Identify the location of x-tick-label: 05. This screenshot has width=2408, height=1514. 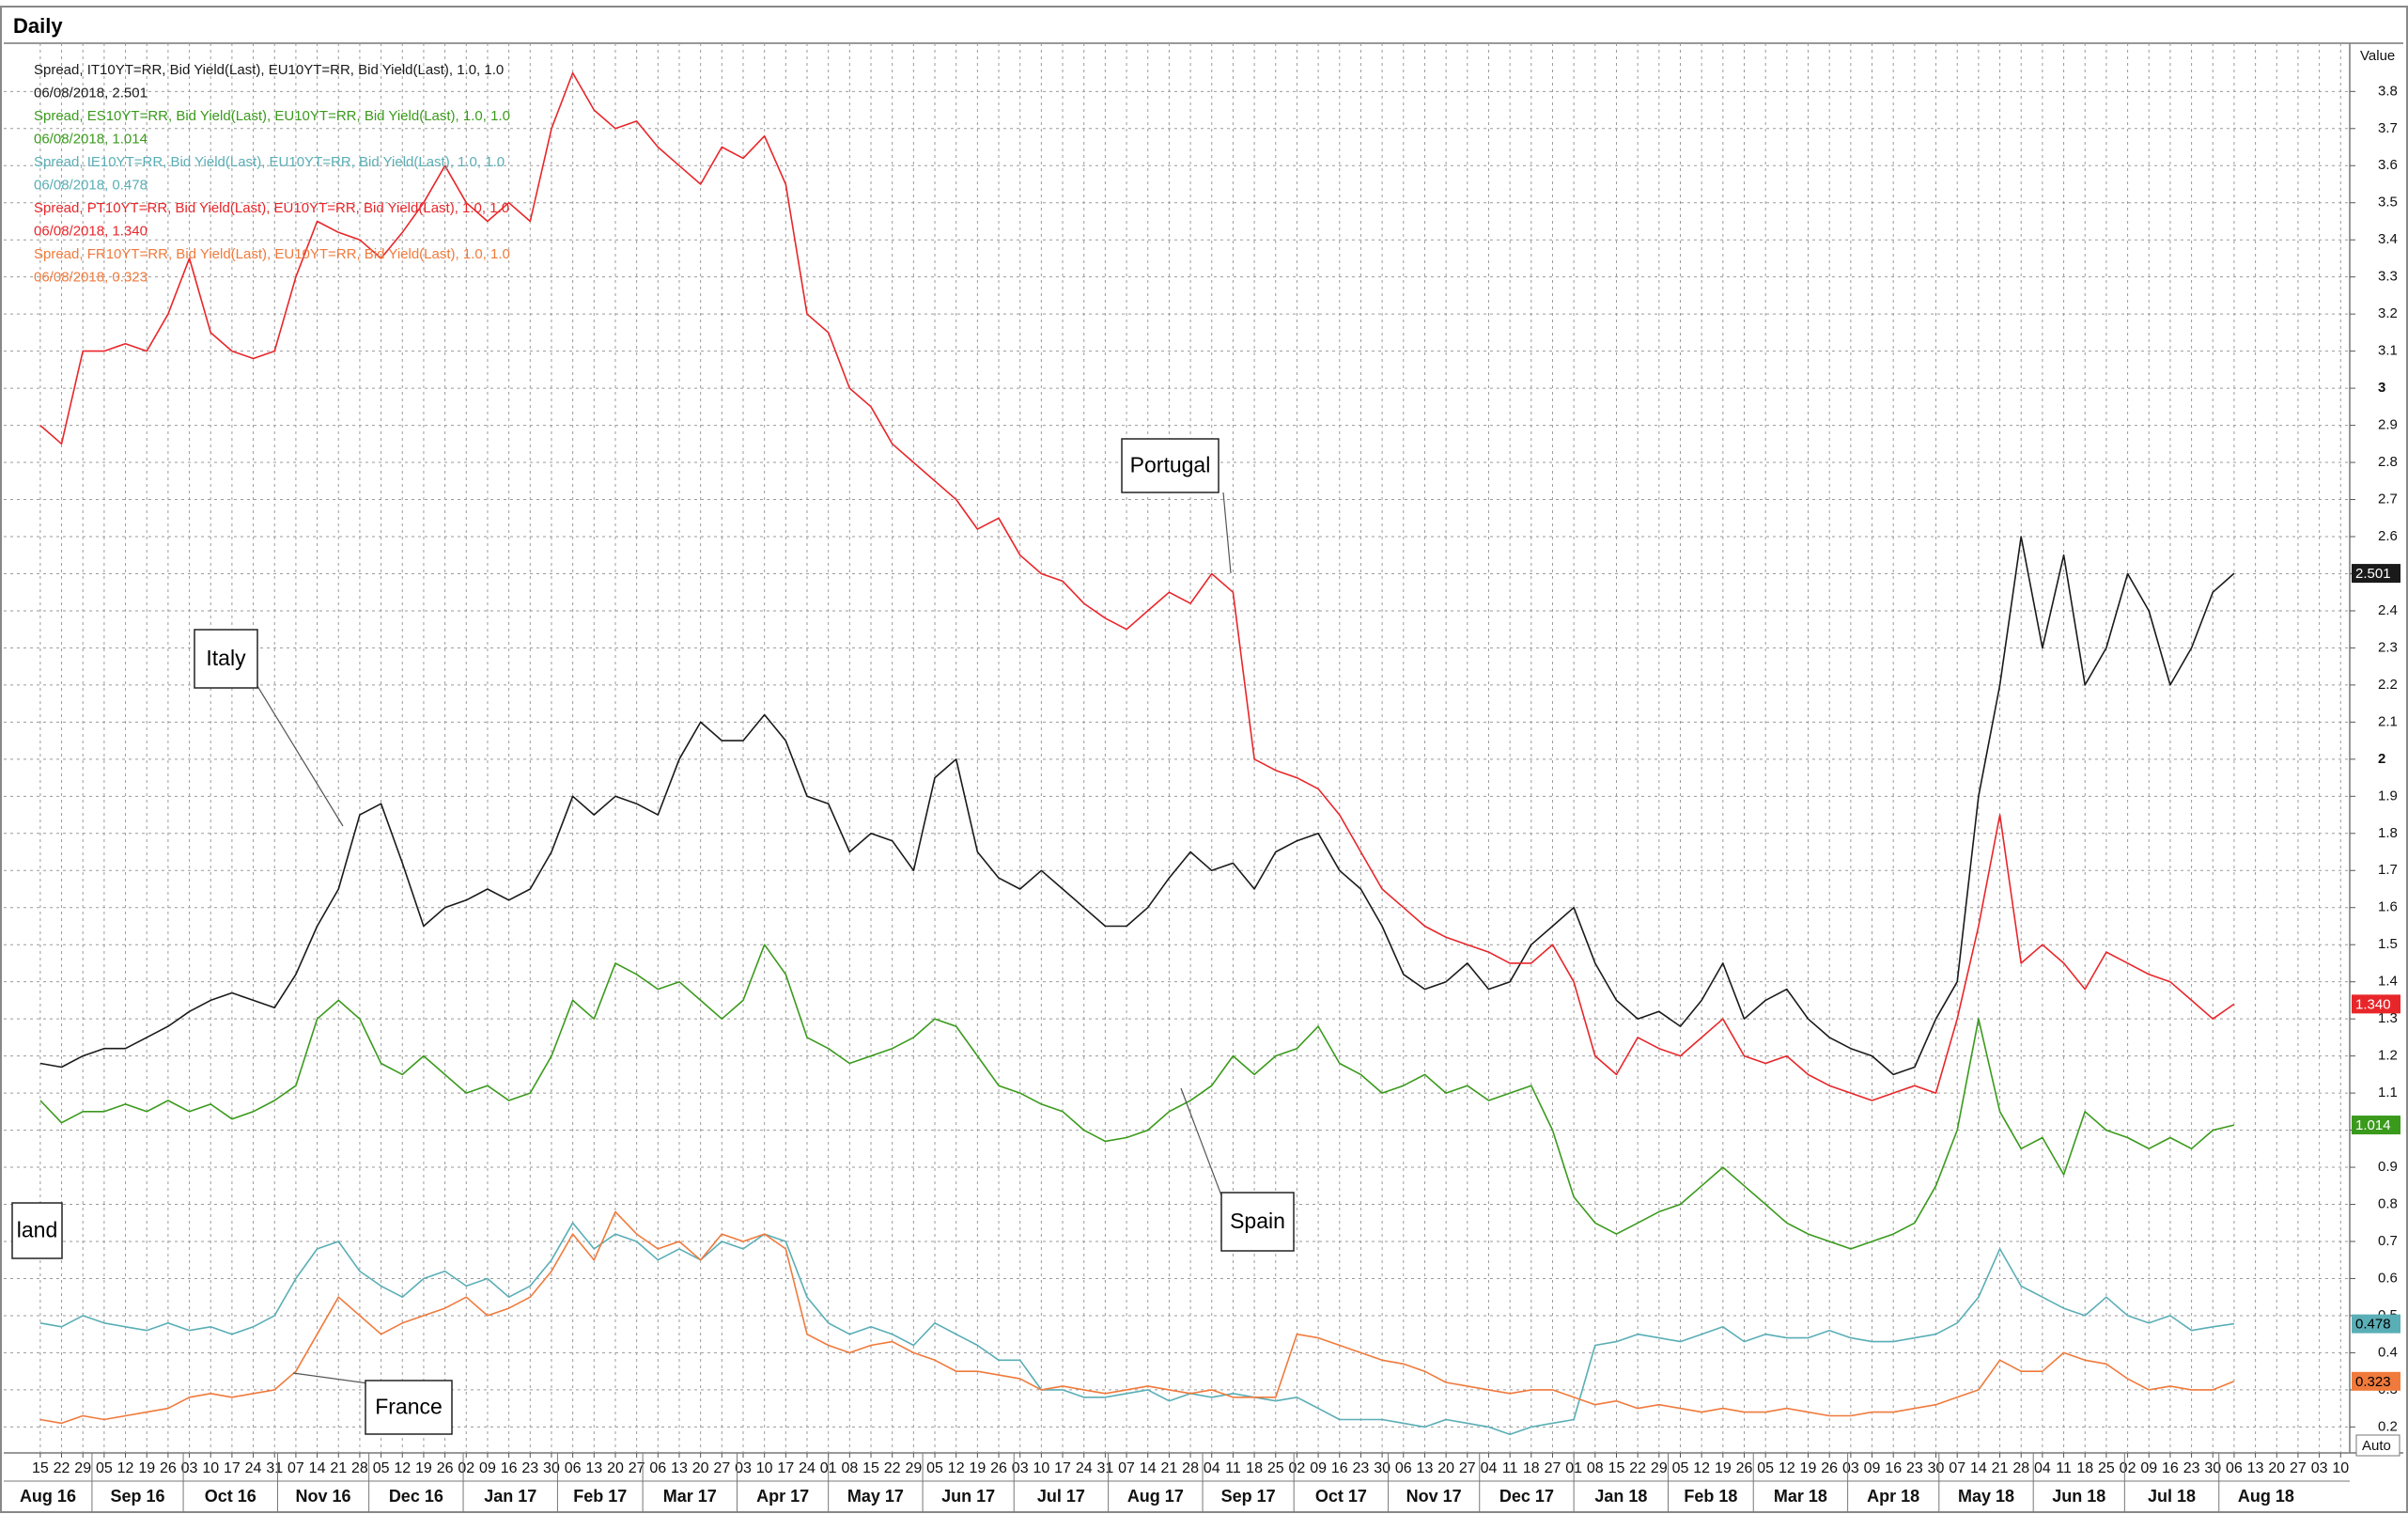
(1680, 1468).